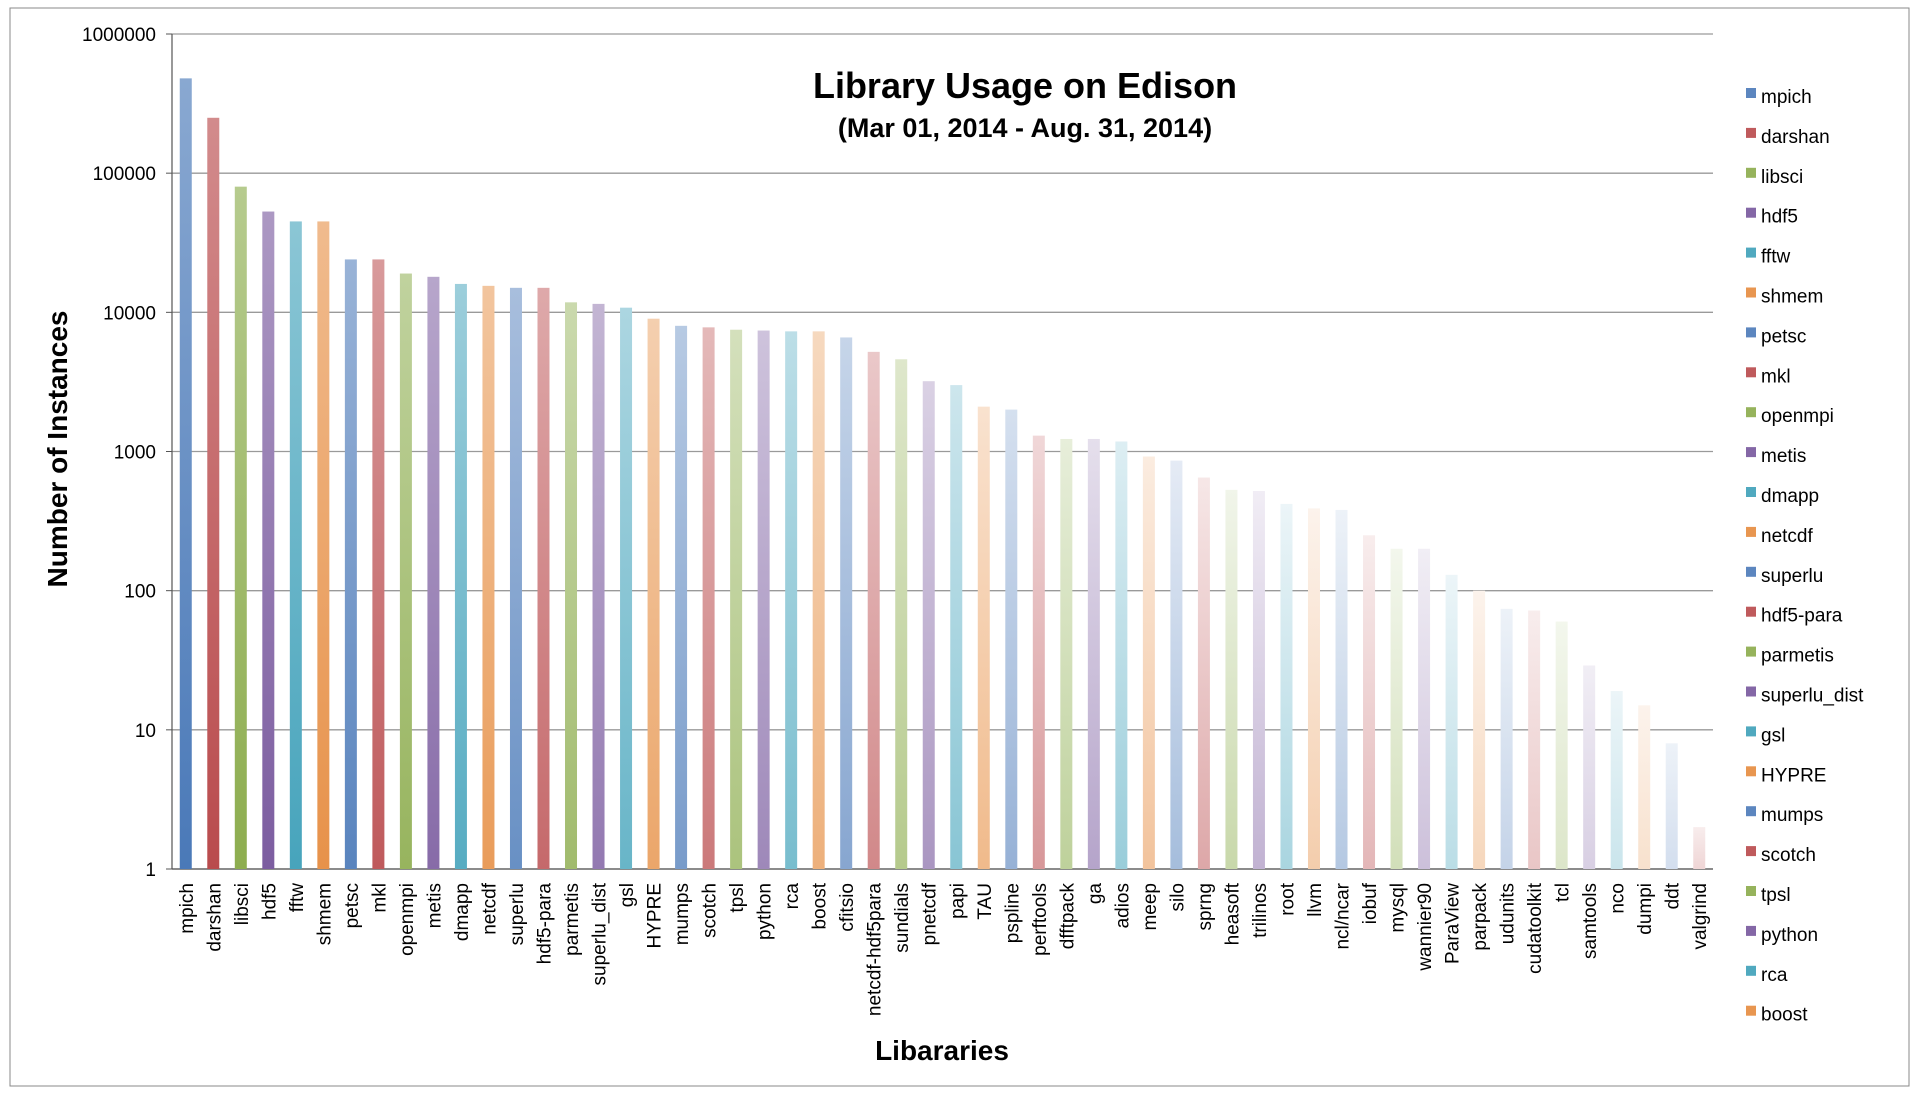  I want to click on x-tick-label-gsl: gsl, so click(627, 895).